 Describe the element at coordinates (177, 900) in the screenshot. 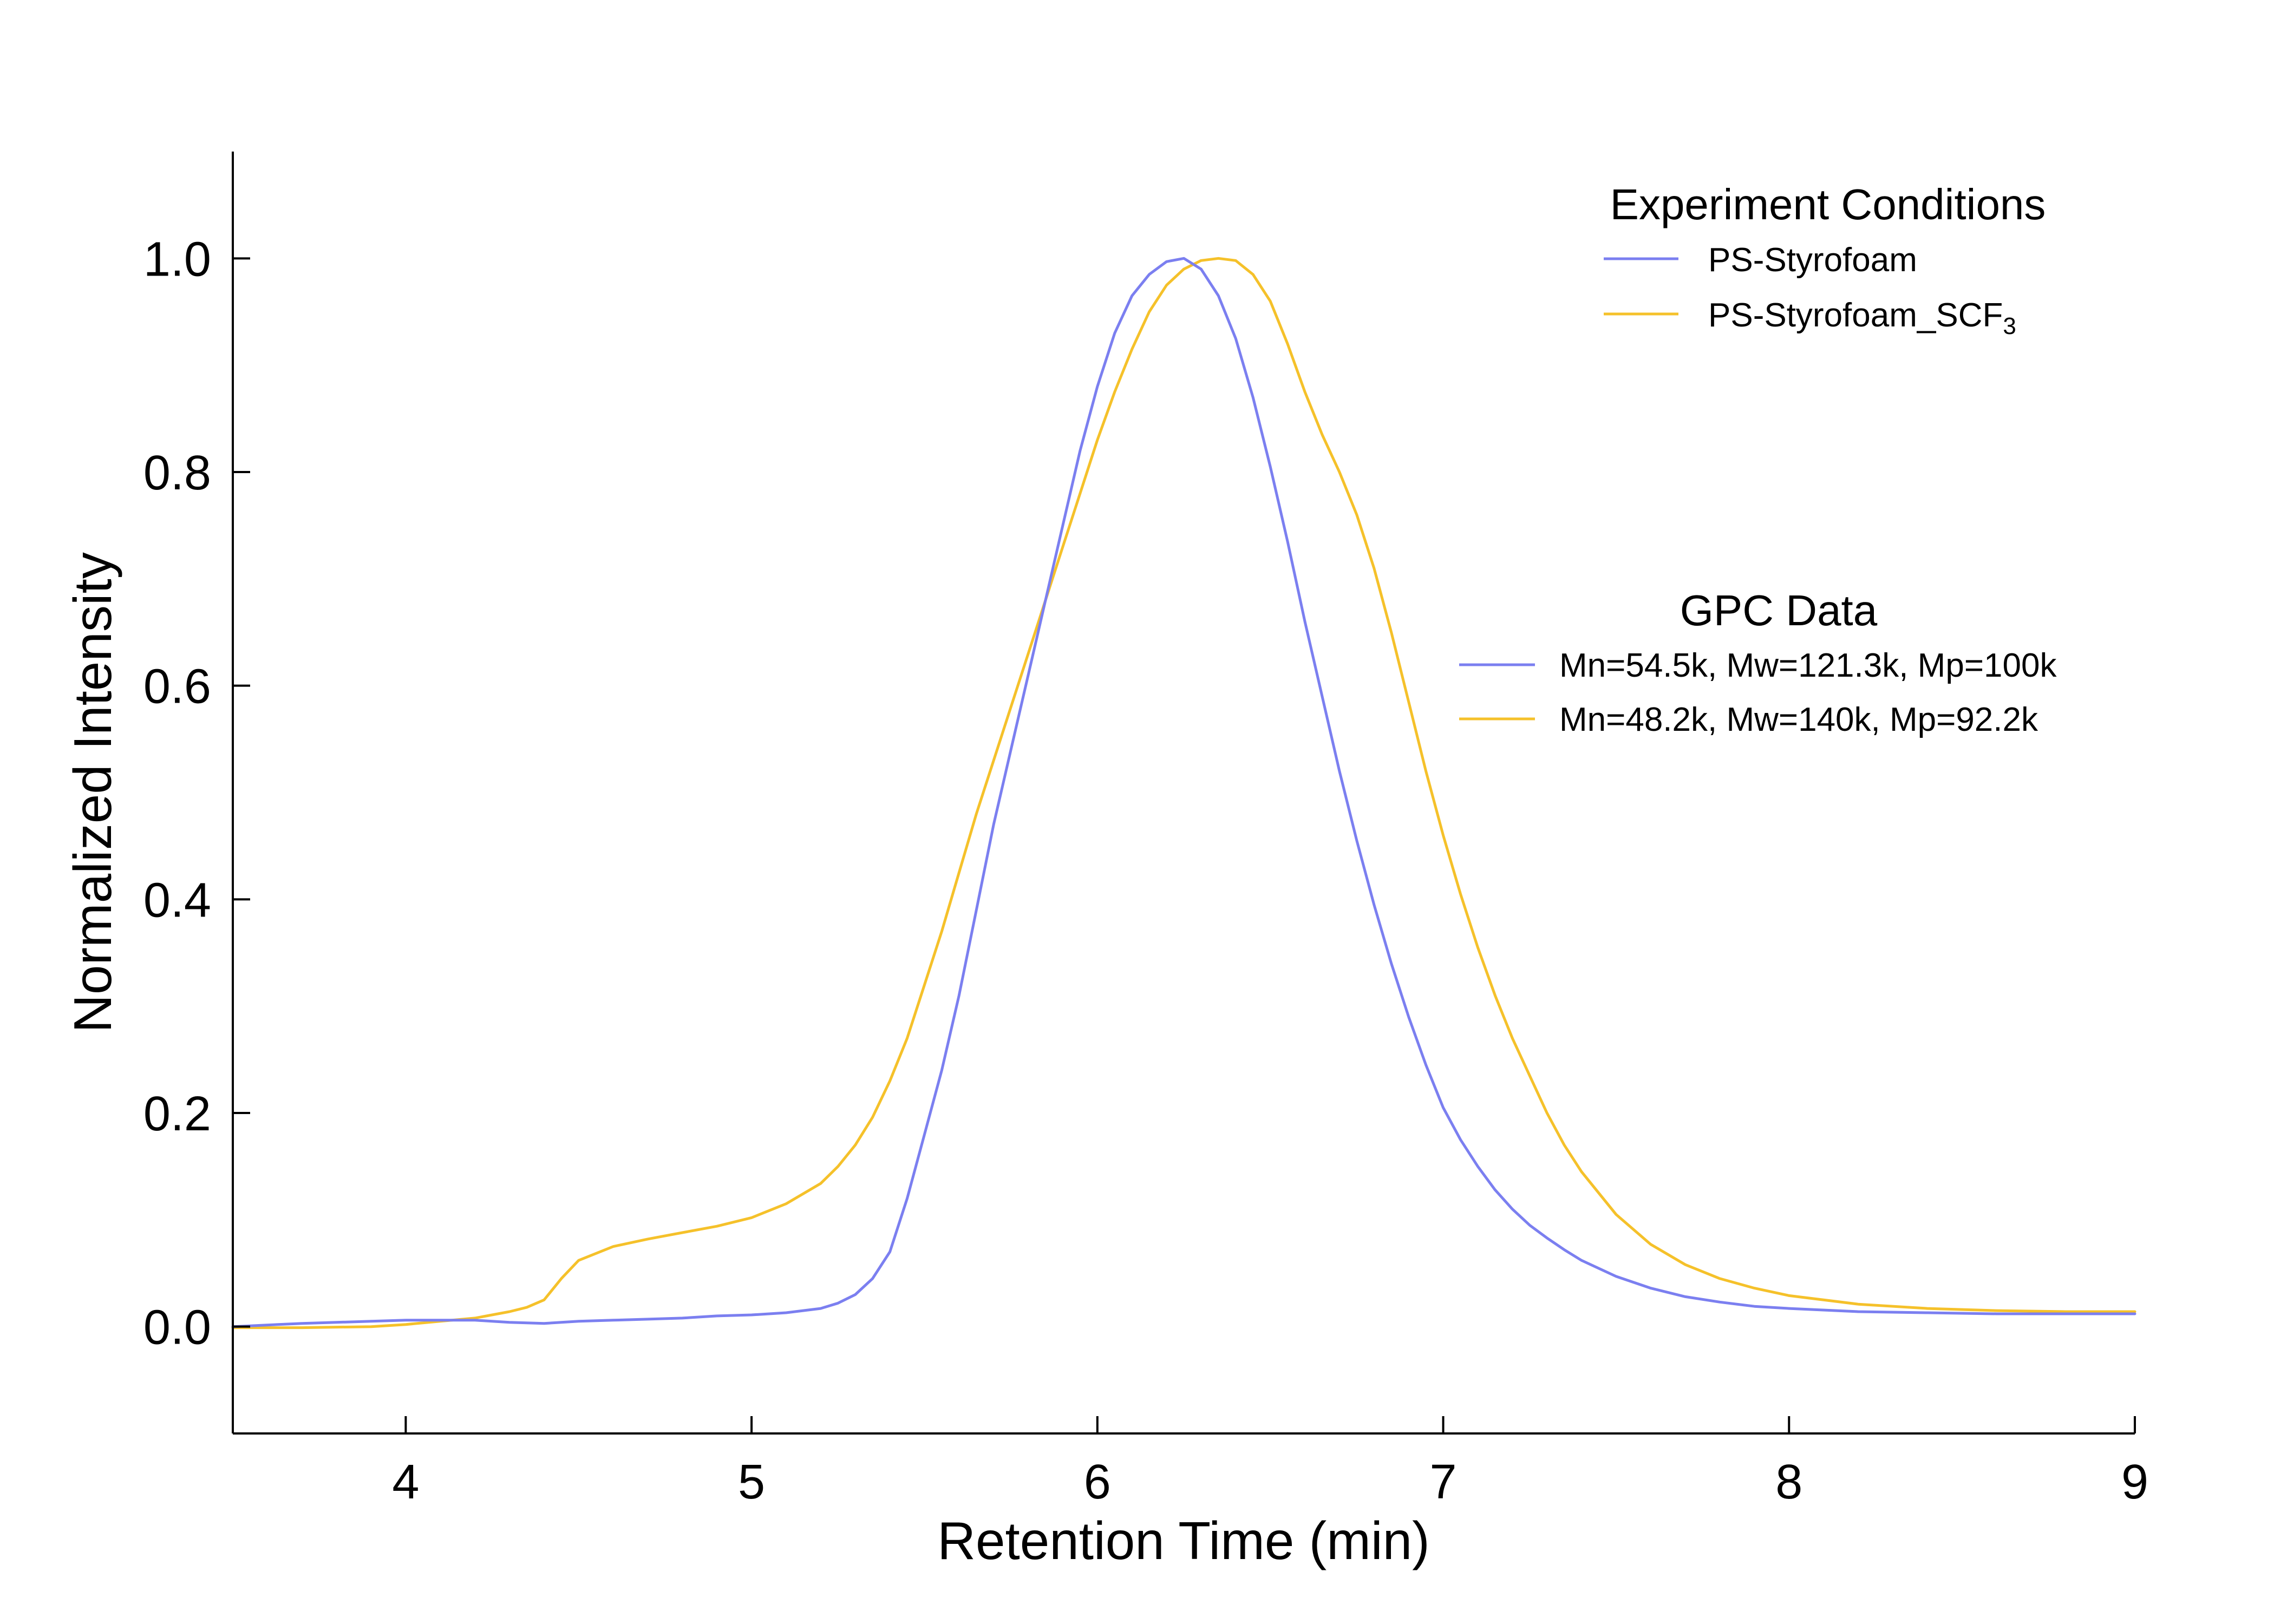

I see `y-tick-label: 0.4` at that location.